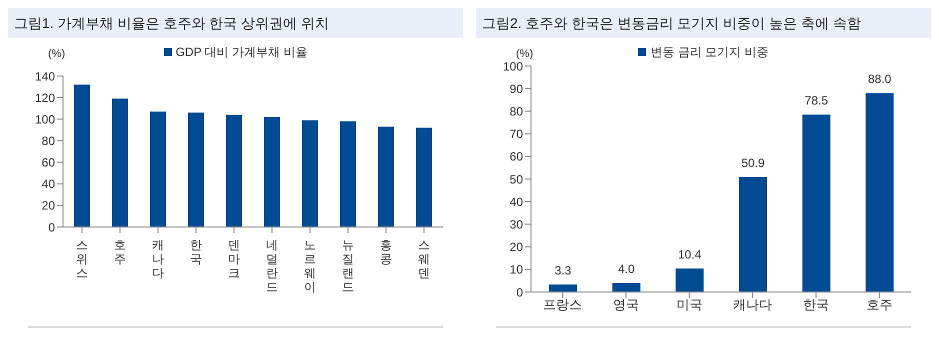 The height and width of the screenshot is (341, 939). Describe the element at coordinates (517, 134) in the screenshot. I see `y-tick-label: 70` at that location.